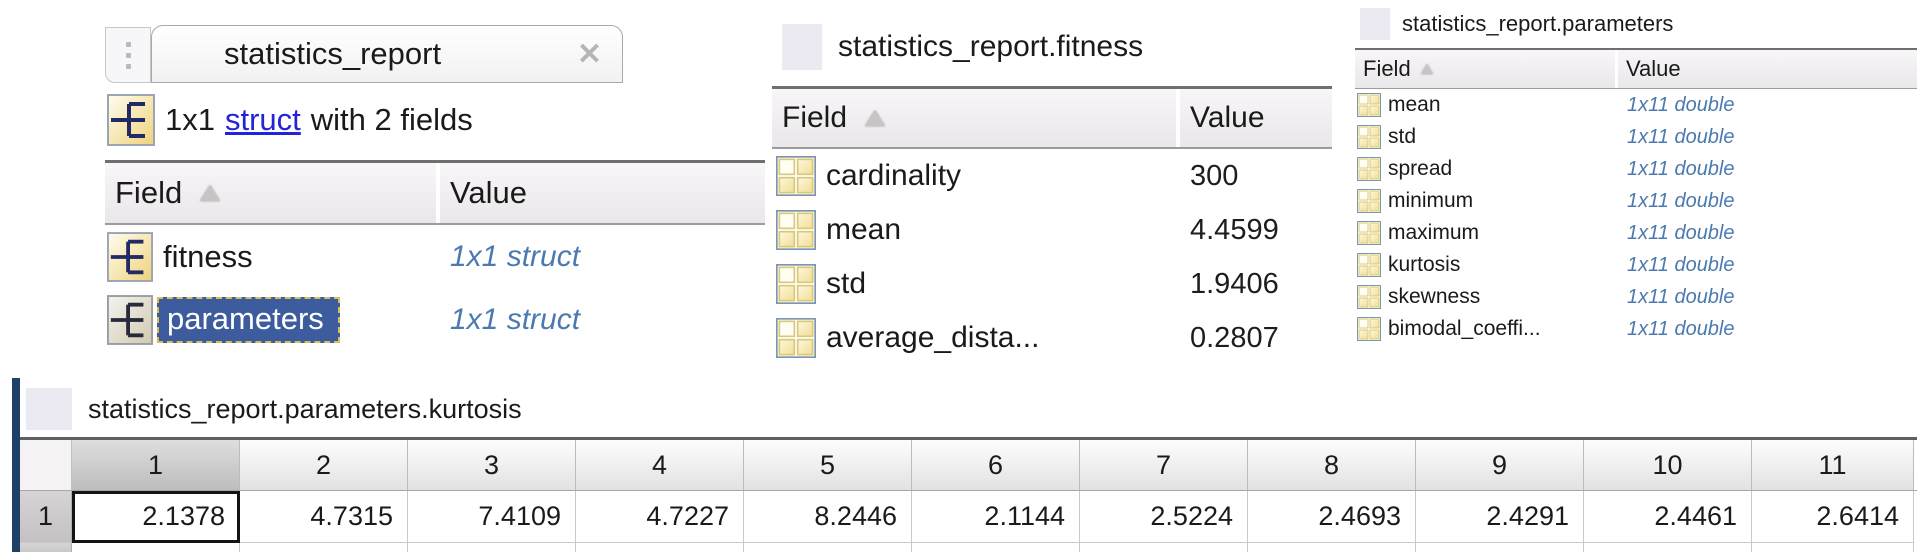 This screenshot has width=1917, height=552. Describe the element at coordinates (1833, 465) in the screenshot. I see `grid-column-header: 11` at that location.